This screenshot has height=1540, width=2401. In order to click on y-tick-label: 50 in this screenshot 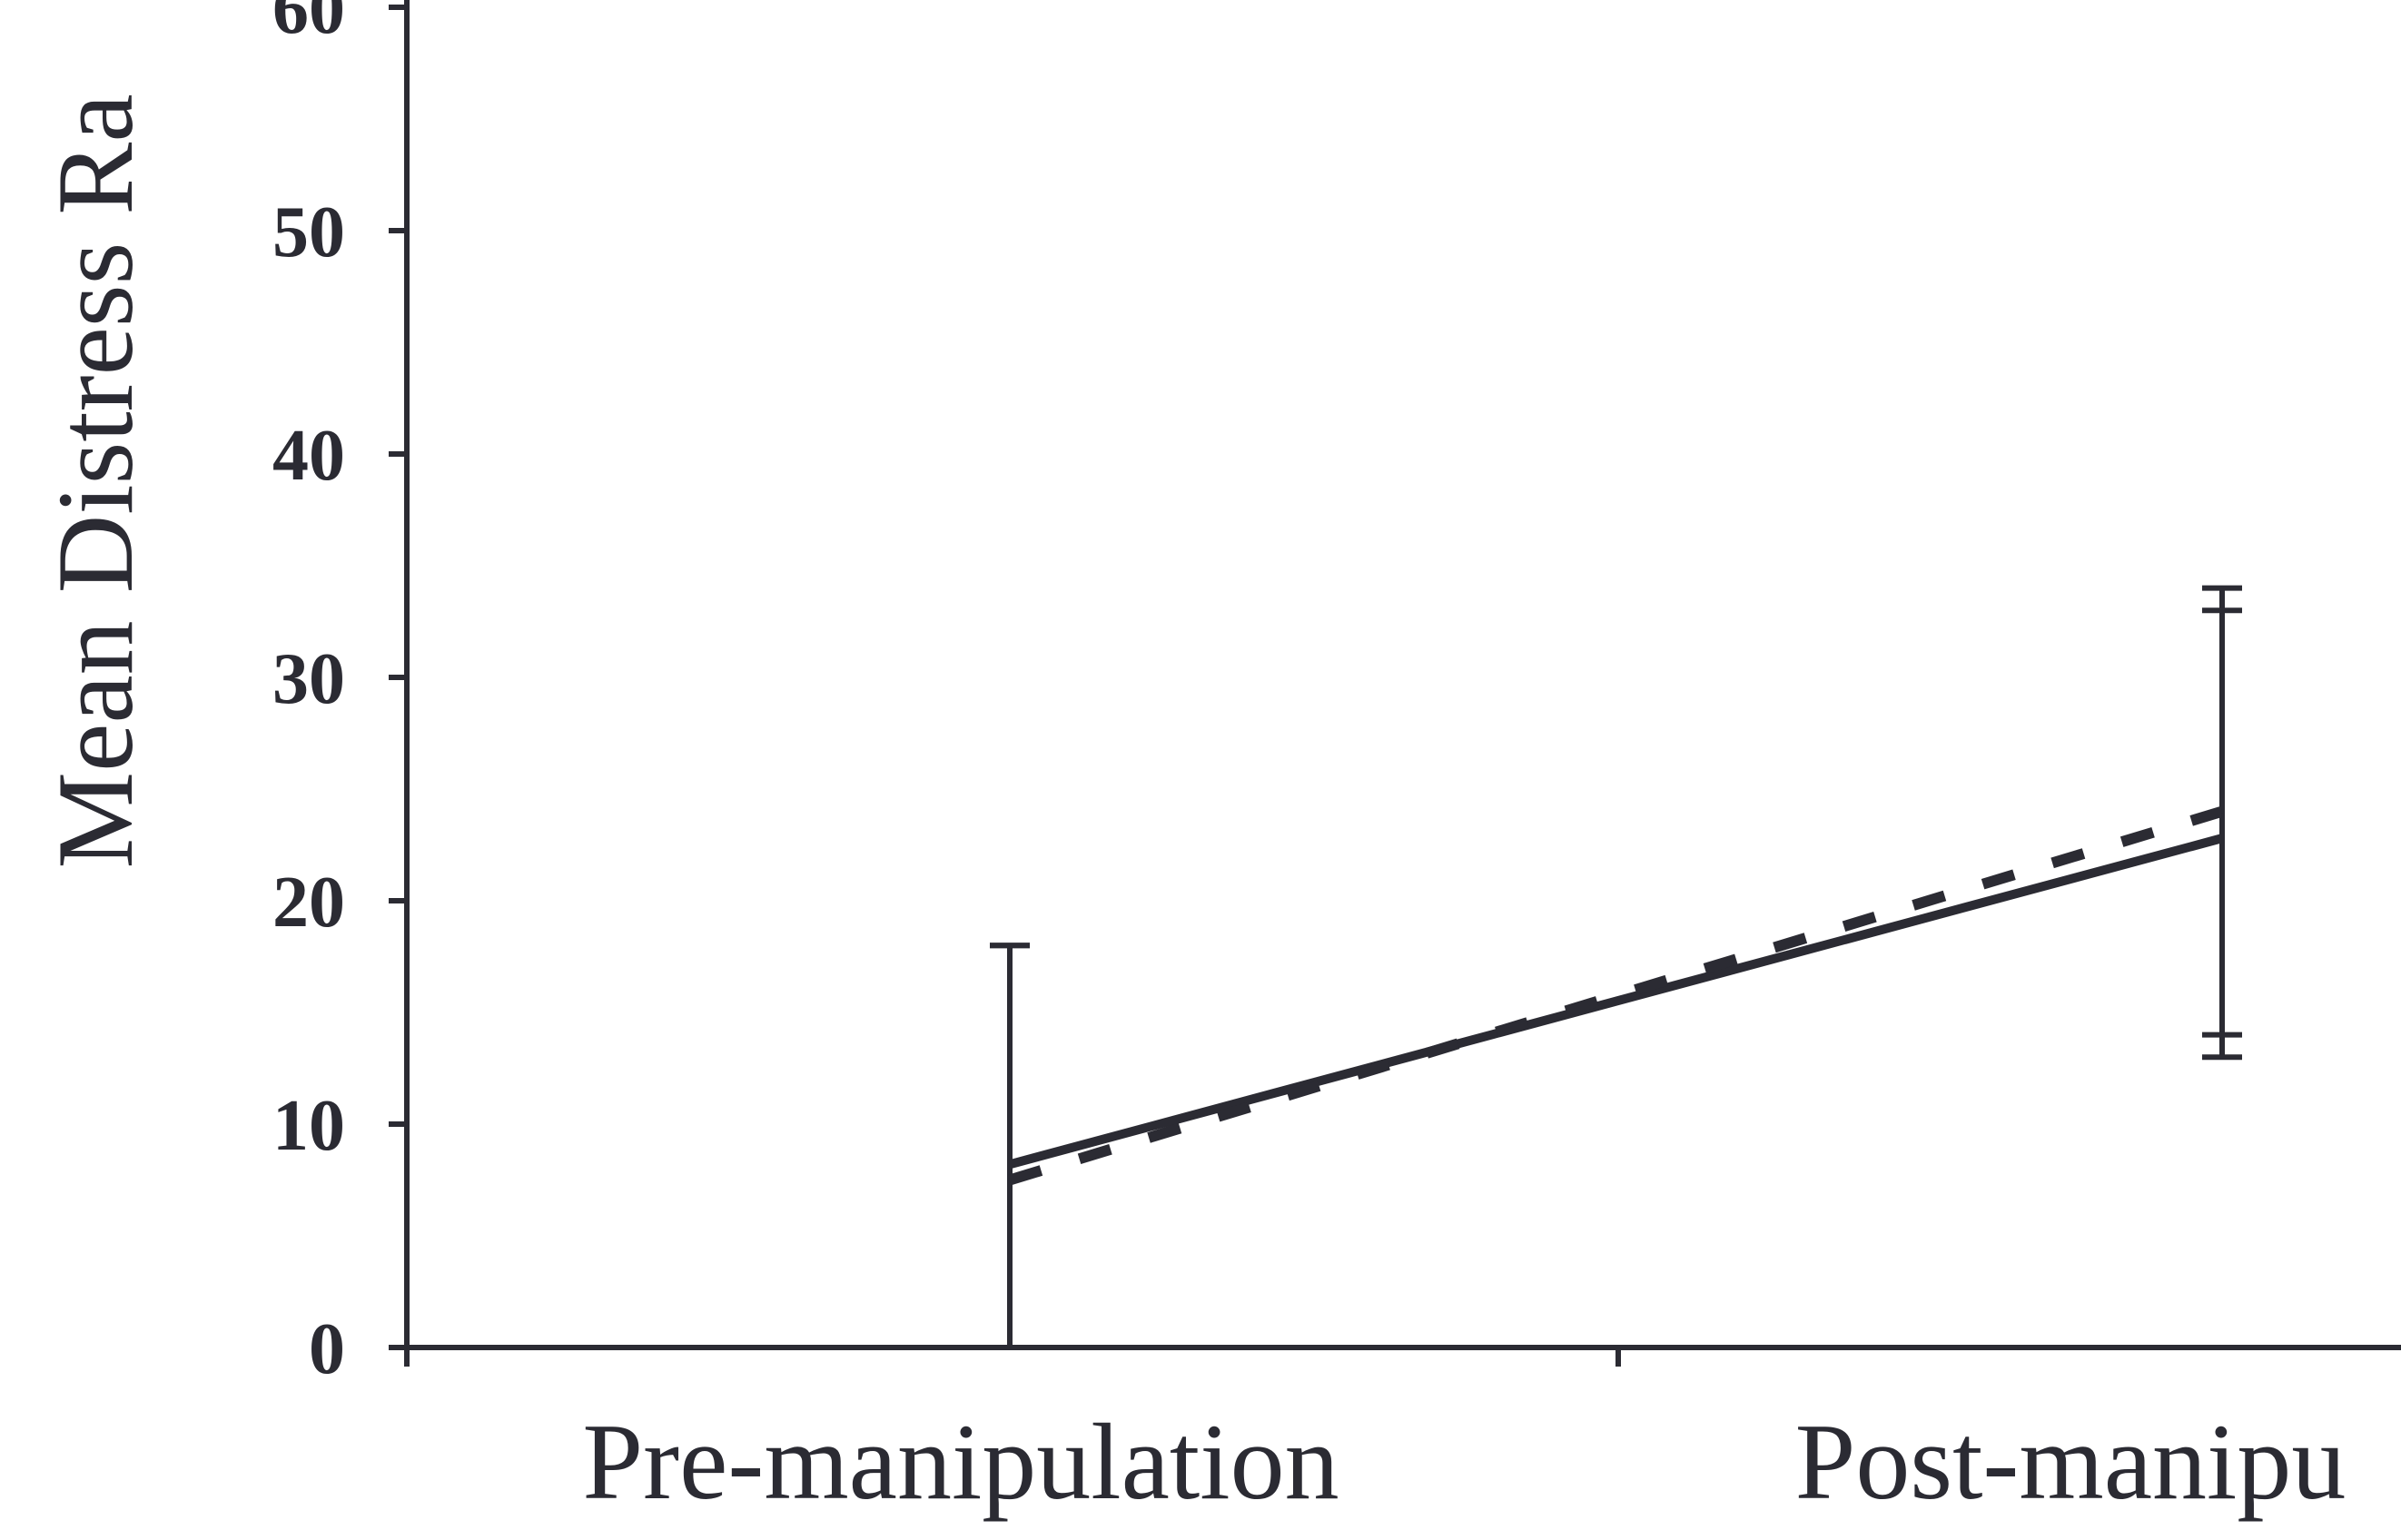, I will do `click(308, 232)`.